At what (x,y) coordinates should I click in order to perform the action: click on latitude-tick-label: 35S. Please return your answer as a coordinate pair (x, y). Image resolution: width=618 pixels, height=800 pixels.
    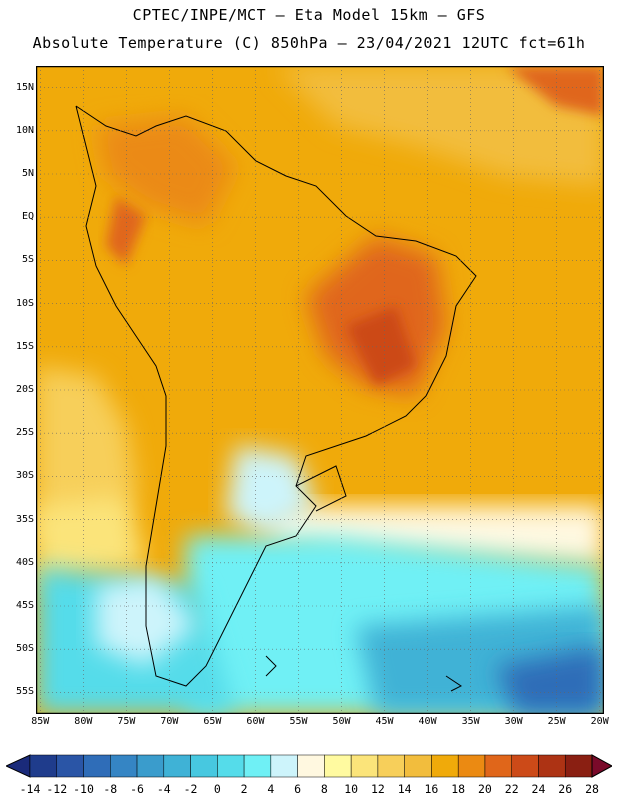
    Looking at the image, I should click on (24, 519).